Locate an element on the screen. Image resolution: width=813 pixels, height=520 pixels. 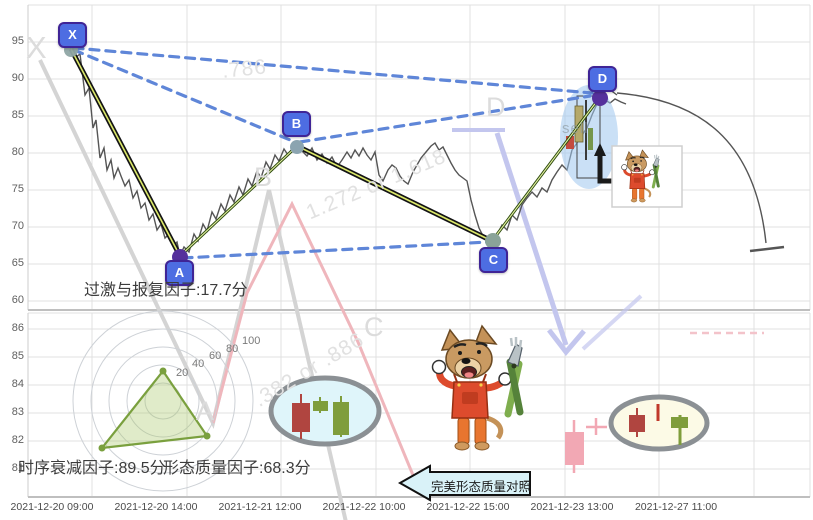
price-axis-tick: 85 is located at coordinates (17, 115).